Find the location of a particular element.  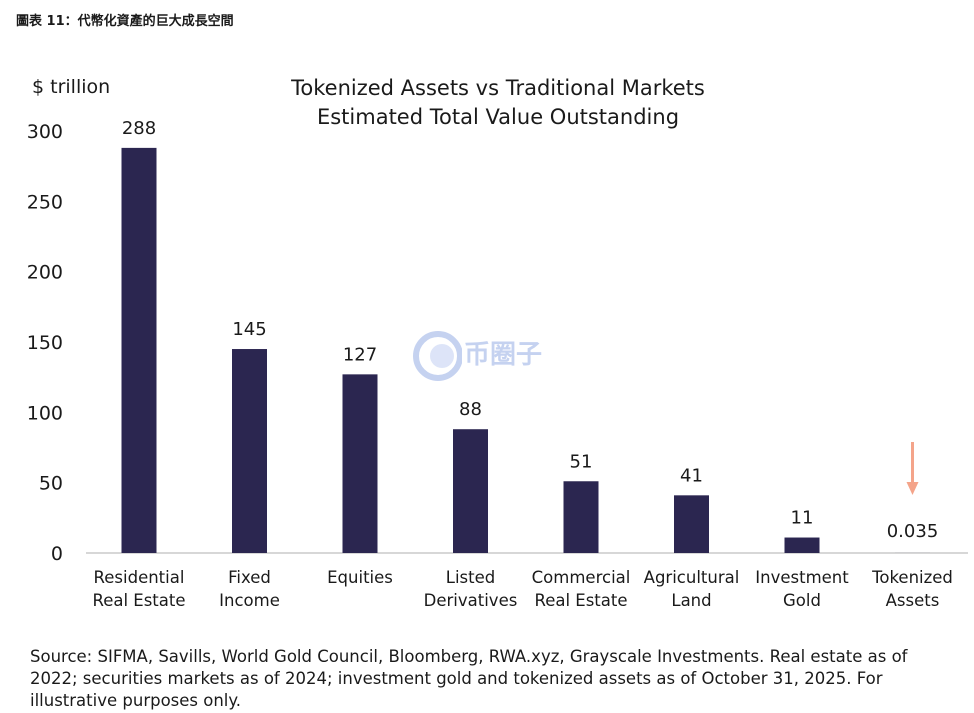

data-label: 0.035 is located at coordinates (913, 531).